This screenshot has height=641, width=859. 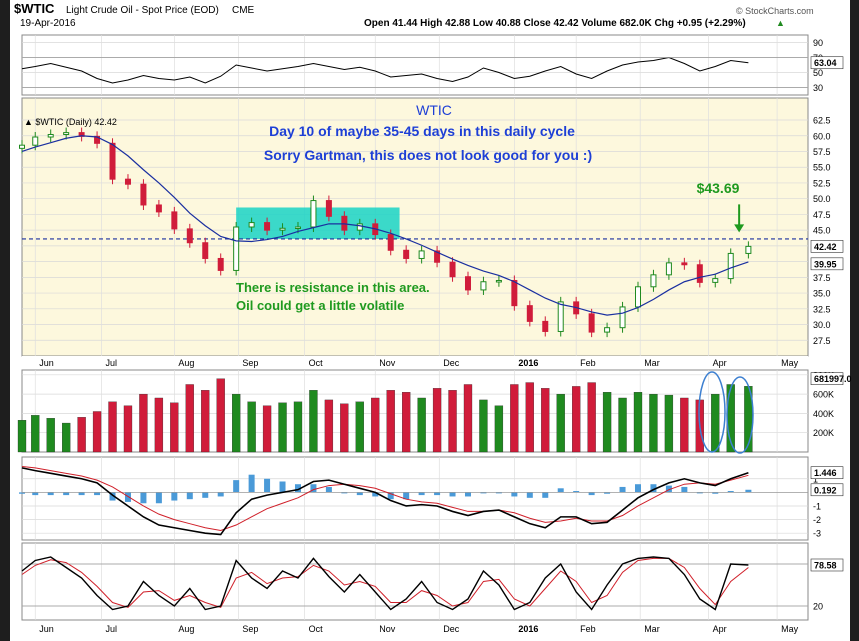 What do you see at coordinates (720, 629) in the screenshot?
I see `x-tick-label: Apr` at bounding box center [720, 629].